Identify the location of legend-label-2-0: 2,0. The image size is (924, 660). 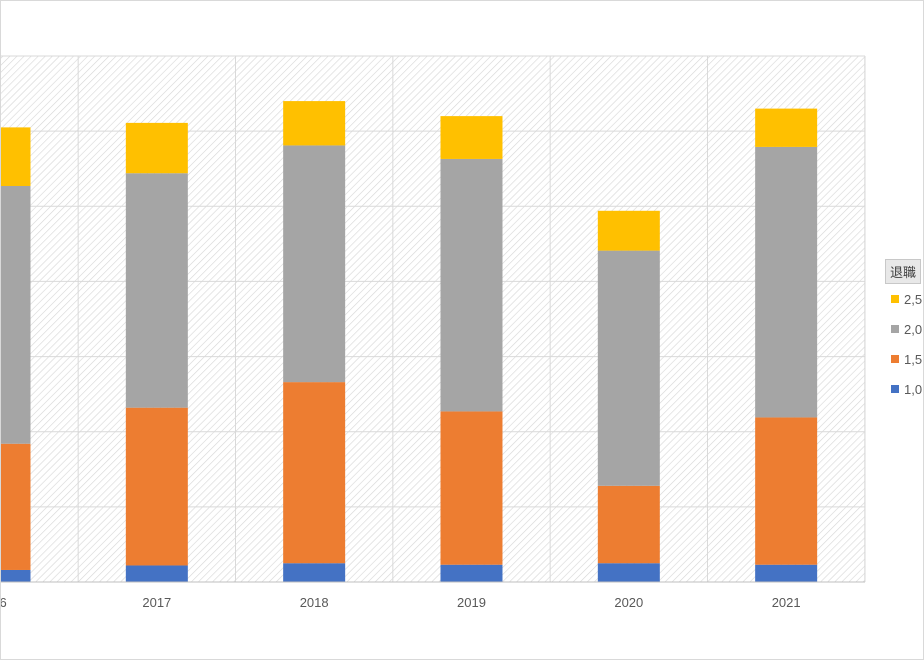
(913, 329).